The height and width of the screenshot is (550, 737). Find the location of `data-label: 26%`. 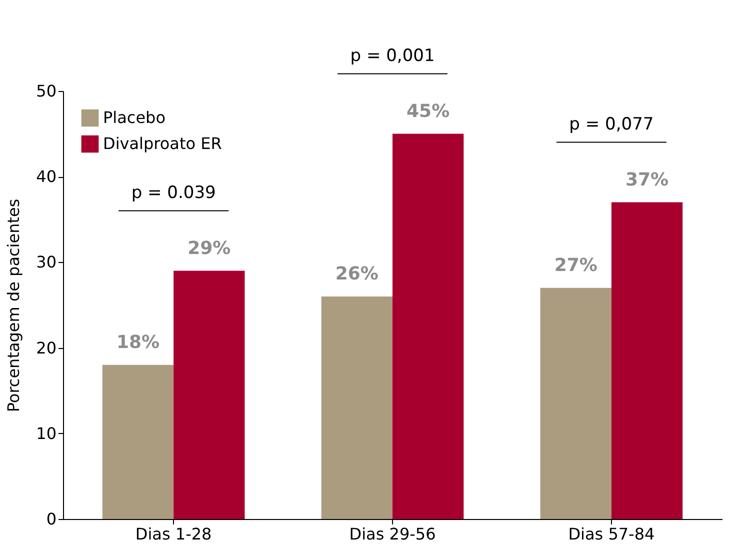

data-label: 26% is located at coordinates (356, 273).